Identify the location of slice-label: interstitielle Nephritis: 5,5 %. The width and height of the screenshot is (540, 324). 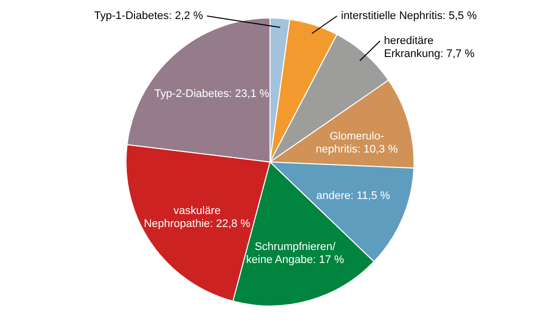
(409, 16).